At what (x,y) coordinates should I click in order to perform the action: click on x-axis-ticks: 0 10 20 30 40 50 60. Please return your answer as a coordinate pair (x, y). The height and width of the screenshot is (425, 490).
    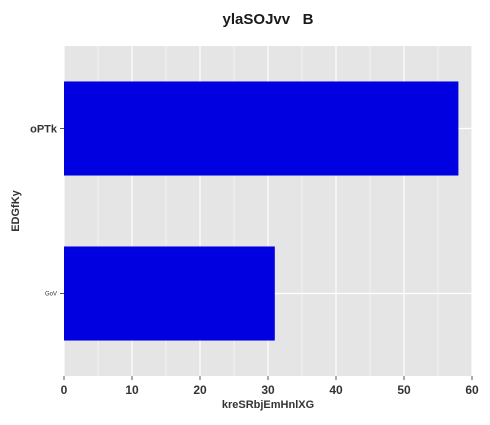
    Looking at the image, I should click on (270, 386).